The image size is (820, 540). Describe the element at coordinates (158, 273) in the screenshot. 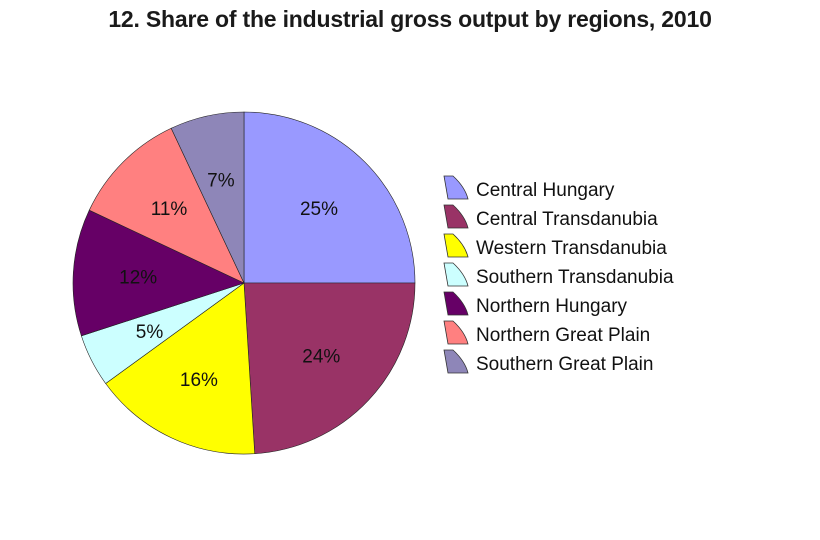

I see `pie-slice-northern-hungary` at that location.